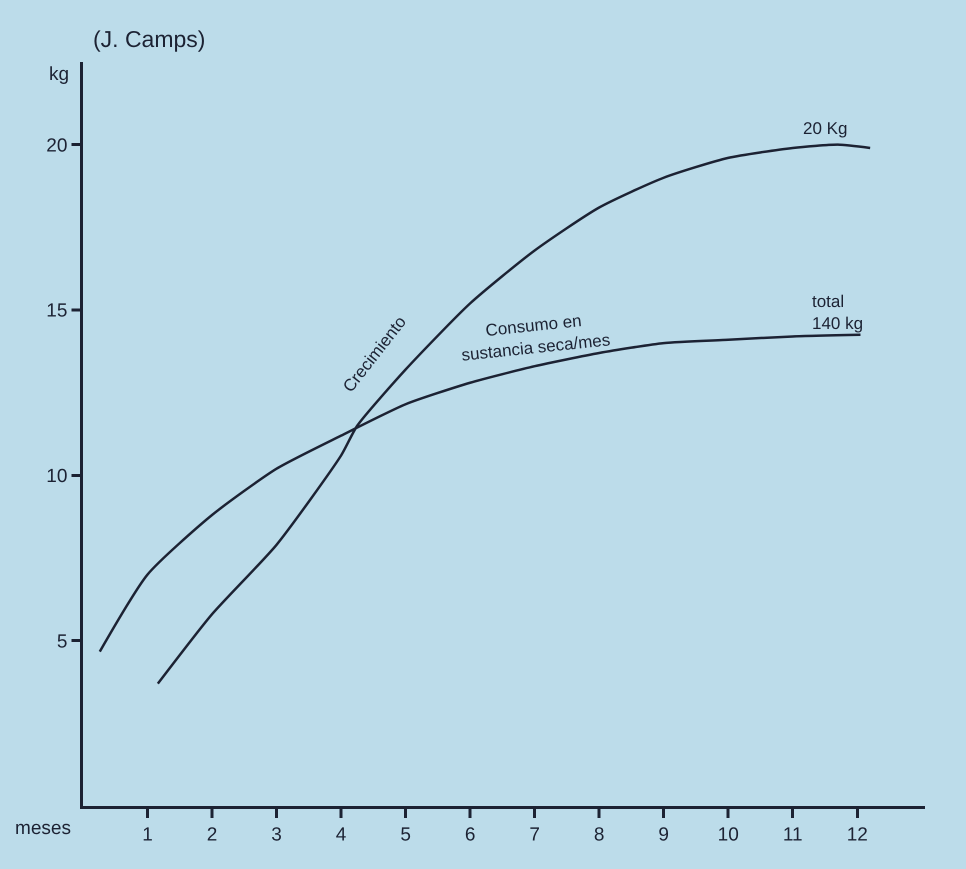  I want to click on x-axis-title: meses, so click(43, 828).